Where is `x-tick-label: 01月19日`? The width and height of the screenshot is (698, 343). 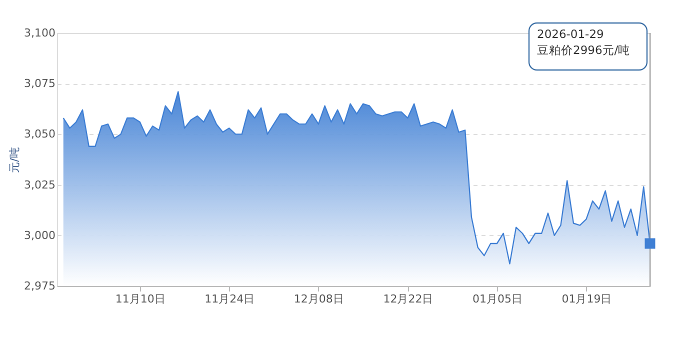
x-tick-label: 01月19日 is located at coordinates (587, 299).